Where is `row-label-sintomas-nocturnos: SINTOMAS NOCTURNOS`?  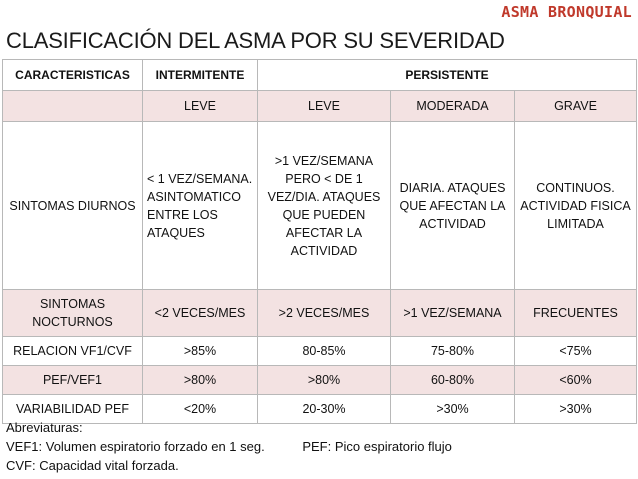 row-label-sintomas-nocturnos: SINTOMAS NOCTURNOS is located at coordinates (72, 313).